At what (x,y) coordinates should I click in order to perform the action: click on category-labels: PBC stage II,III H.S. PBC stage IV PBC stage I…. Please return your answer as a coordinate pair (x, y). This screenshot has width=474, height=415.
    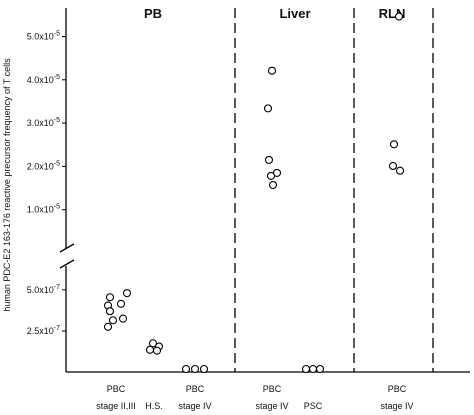
    Looking at the image, I should click on (254, 397).